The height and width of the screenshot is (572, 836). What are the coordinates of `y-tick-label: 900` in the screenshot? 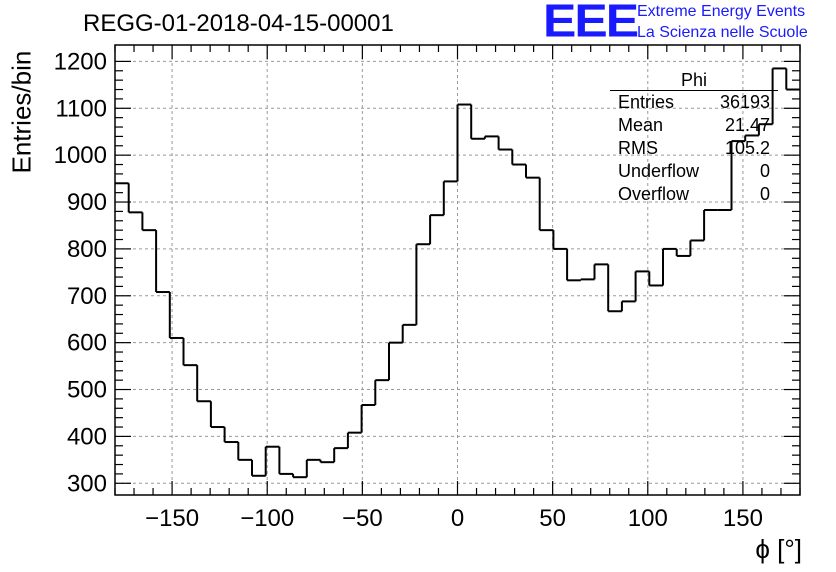 It's located at (87, 202).